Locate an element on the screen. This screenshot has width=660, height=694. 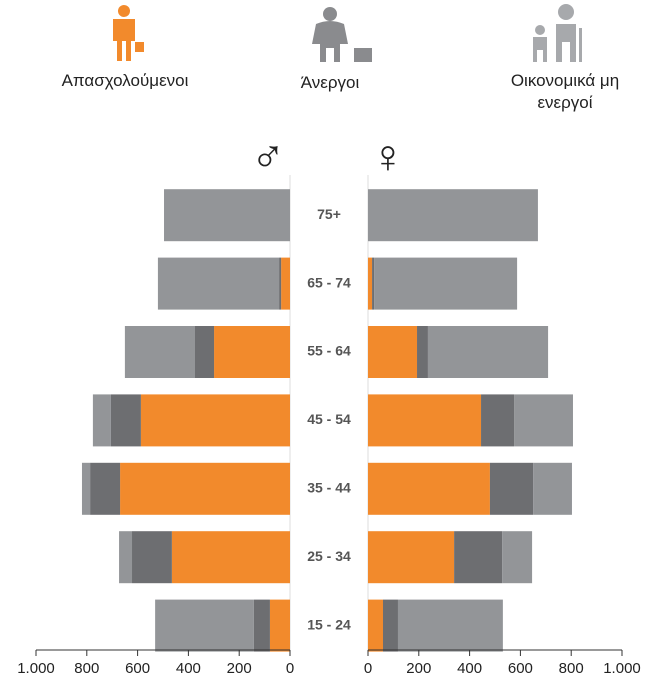
category-label: 45 - 54 is located at coordinates (329, 419).